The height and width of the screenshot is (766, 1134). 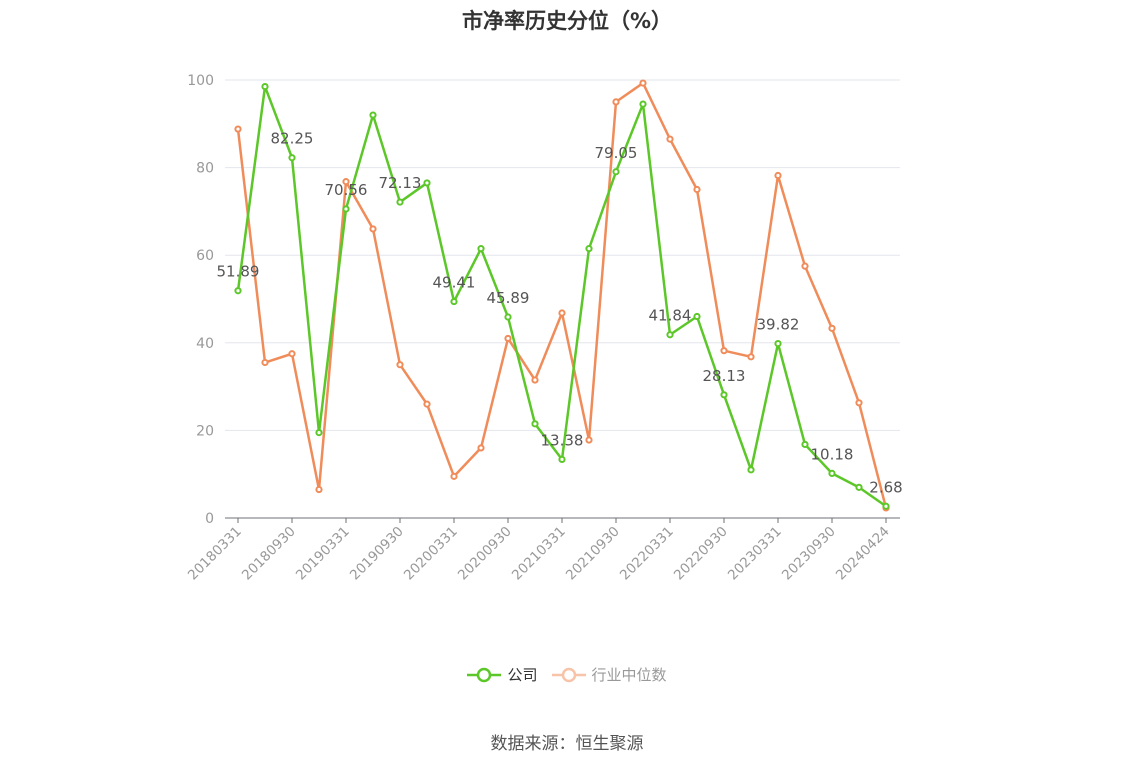 What do you see at coordinates (593, 554) in the screenshot?
I see `x-tick-label: 20210930` at bounding box center [593, 554].